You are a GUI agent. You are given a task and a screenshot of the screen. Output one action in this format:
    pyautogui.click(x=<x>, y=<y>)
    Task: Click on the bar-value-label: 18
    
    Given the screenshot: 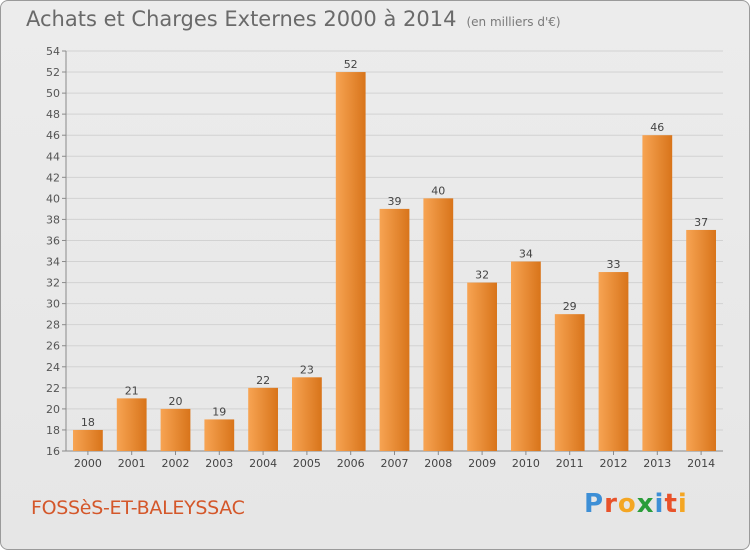 What is the action you would take?
    pyautogui.click(x=88, y=422)
    